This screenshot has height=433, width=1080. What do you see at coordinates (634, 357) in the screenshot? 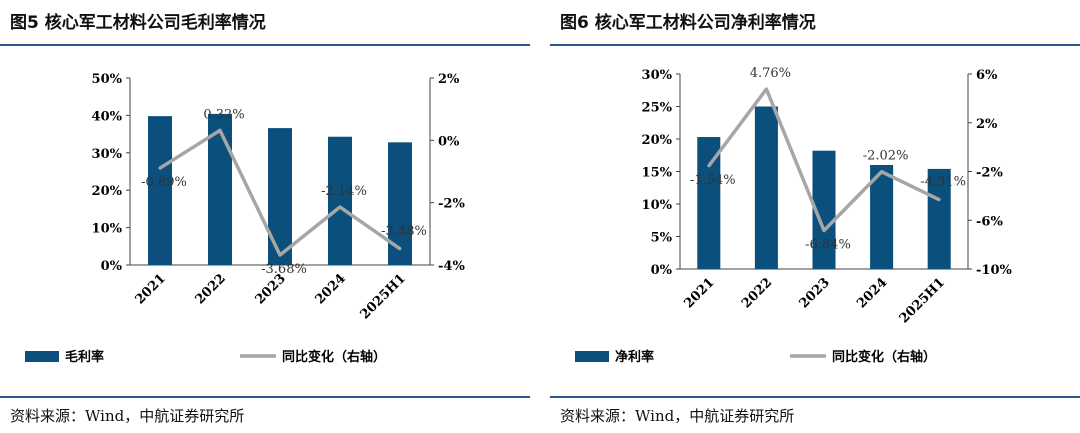
I see `legend-bar-label: 净利率` at bounding box center [634, 357].